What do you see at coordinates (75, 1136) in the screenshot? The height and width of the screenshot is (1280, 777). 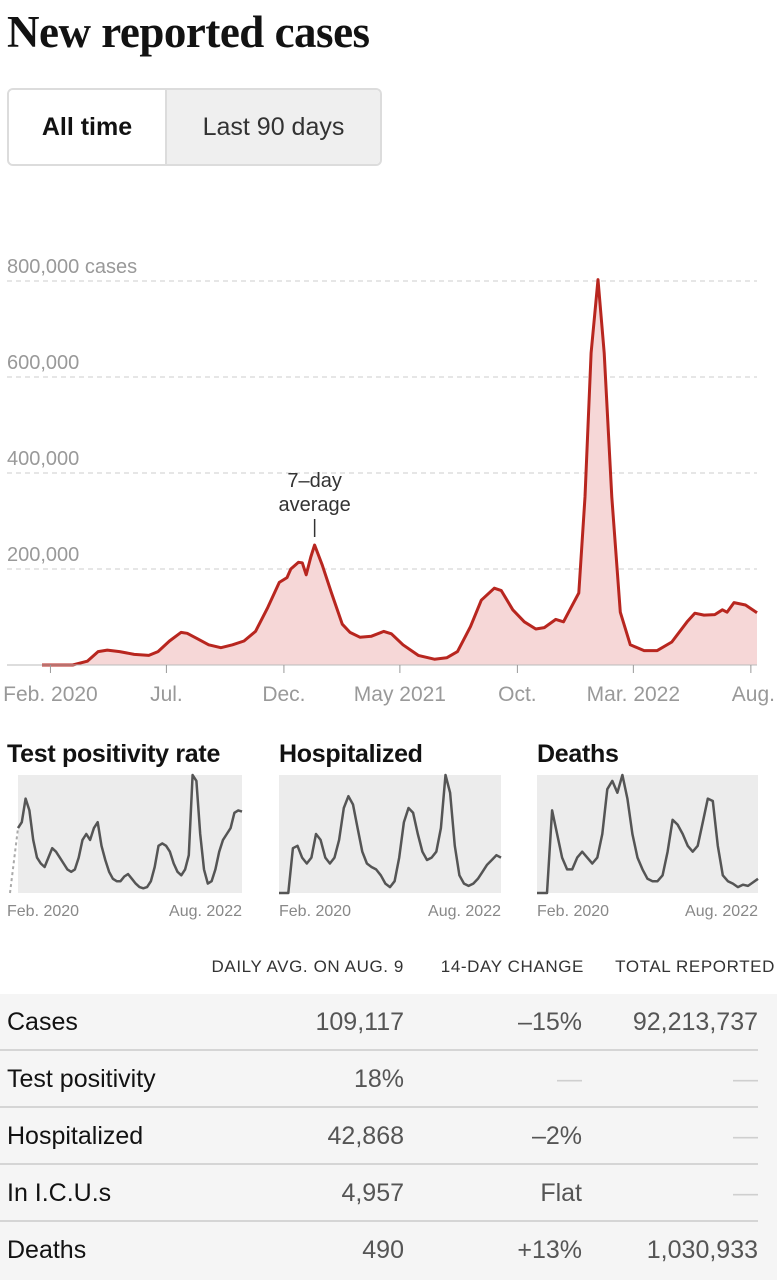 I see `row-metric: Hospitalized` at bounding box center [75, 1136].